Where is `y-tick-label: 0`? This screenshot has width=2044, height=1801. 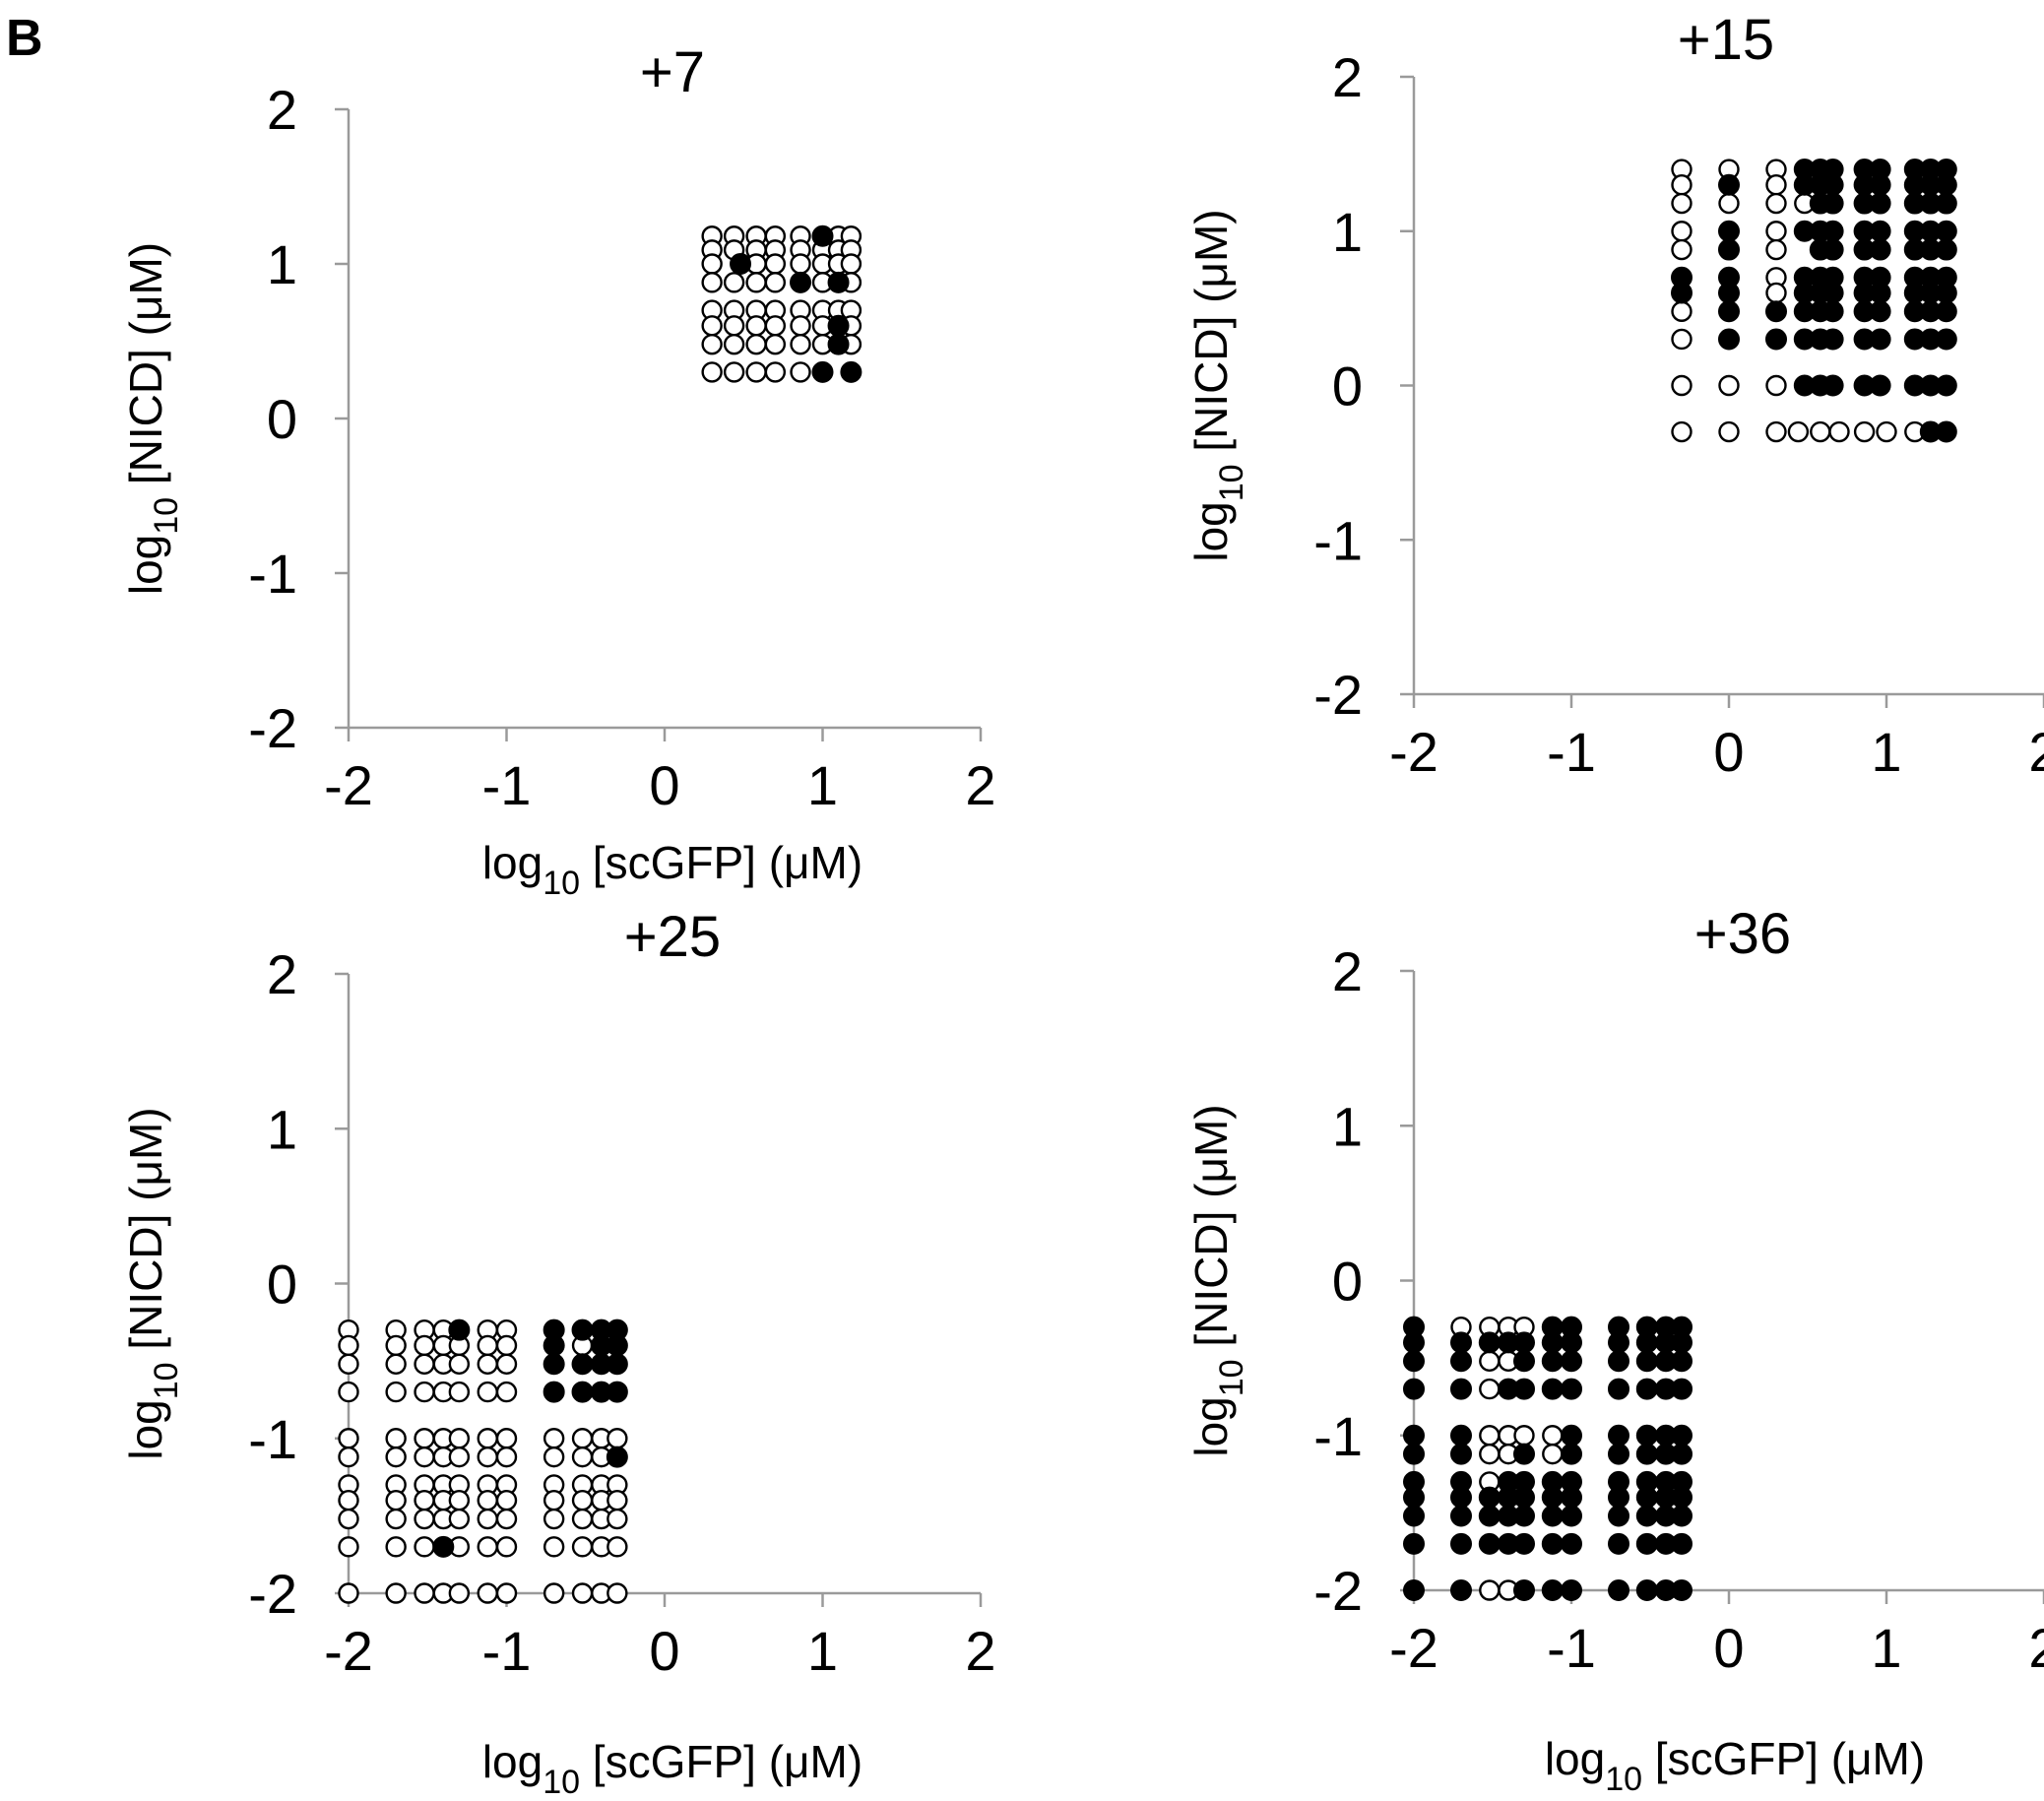 y-tick-label: 0 is located at coordinates (1347, 1282).